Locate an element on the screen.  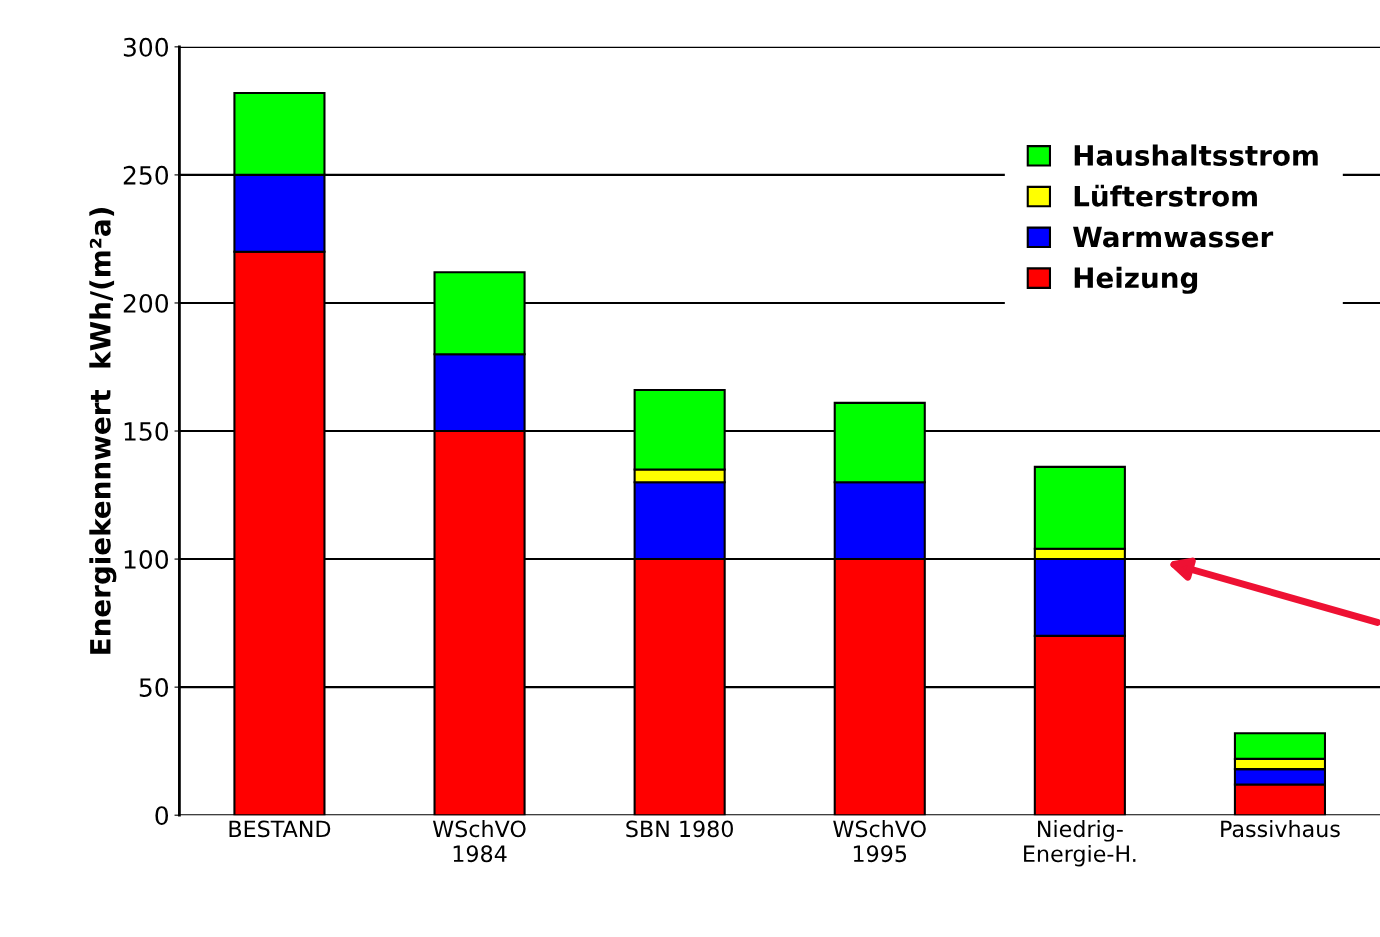
y-tick-label: 100 is located at coordinates (146, 559).